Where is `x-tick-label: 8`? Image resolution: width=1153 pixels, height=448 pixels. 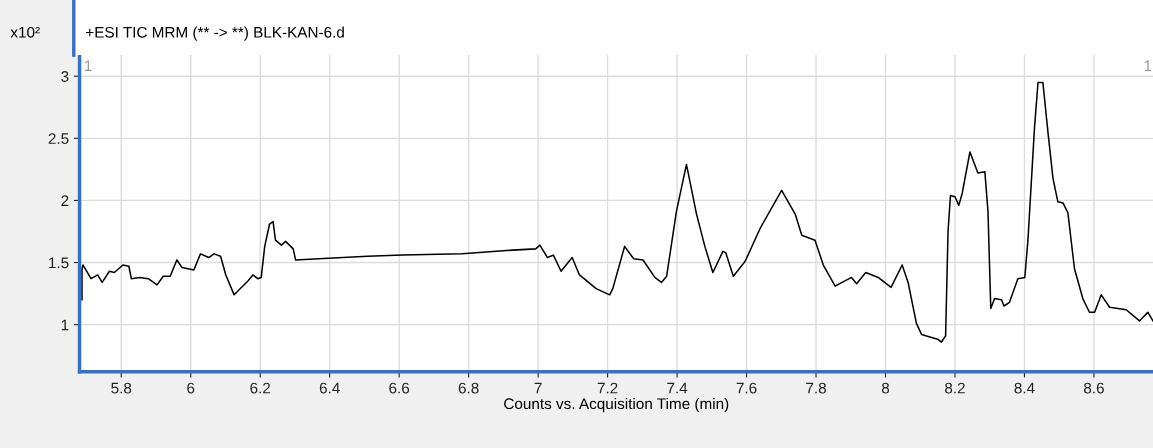 x-tick-label: 8 is located at coordinates (885, 388).